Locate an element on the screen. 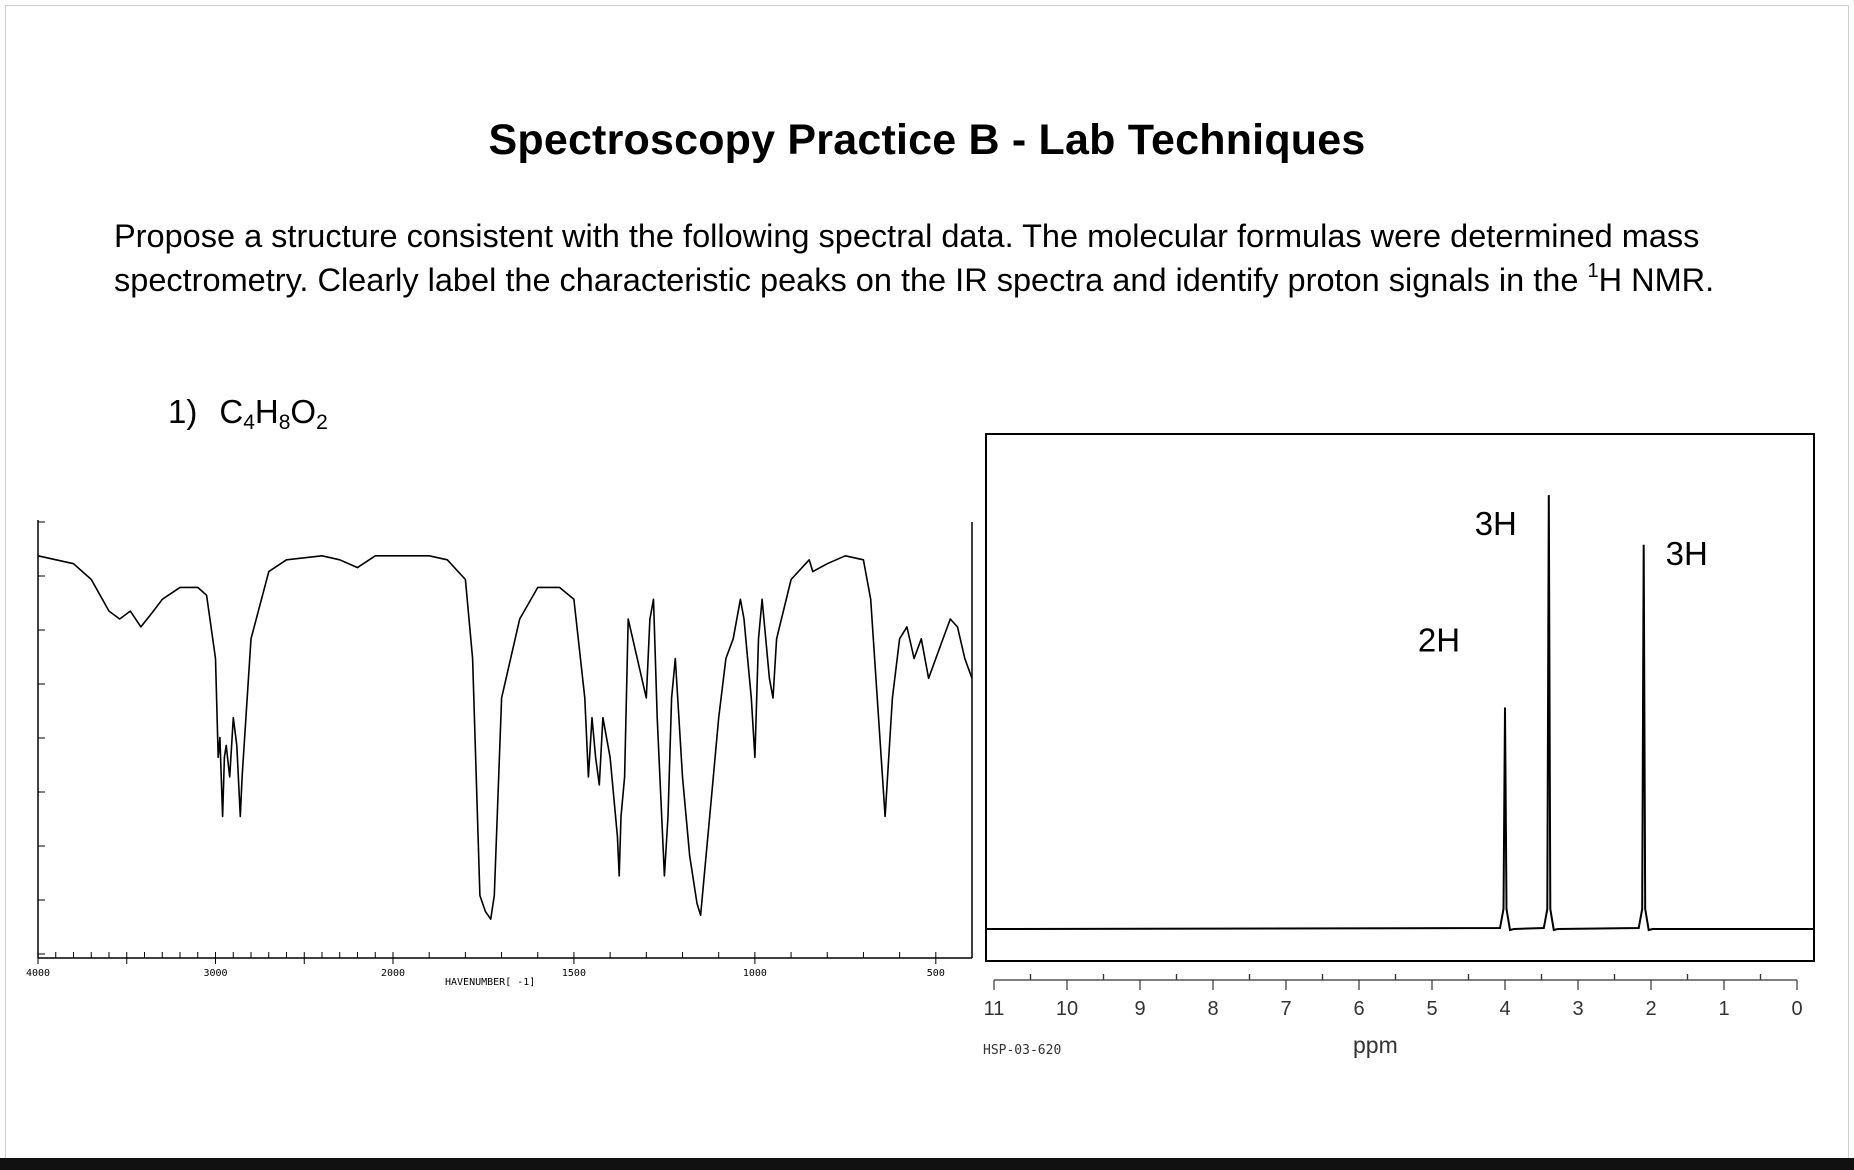 The height and width of the screenshot is (1170, 1854). nmr-x-tick-label: 1 is located at coordinates (1723, 1009).